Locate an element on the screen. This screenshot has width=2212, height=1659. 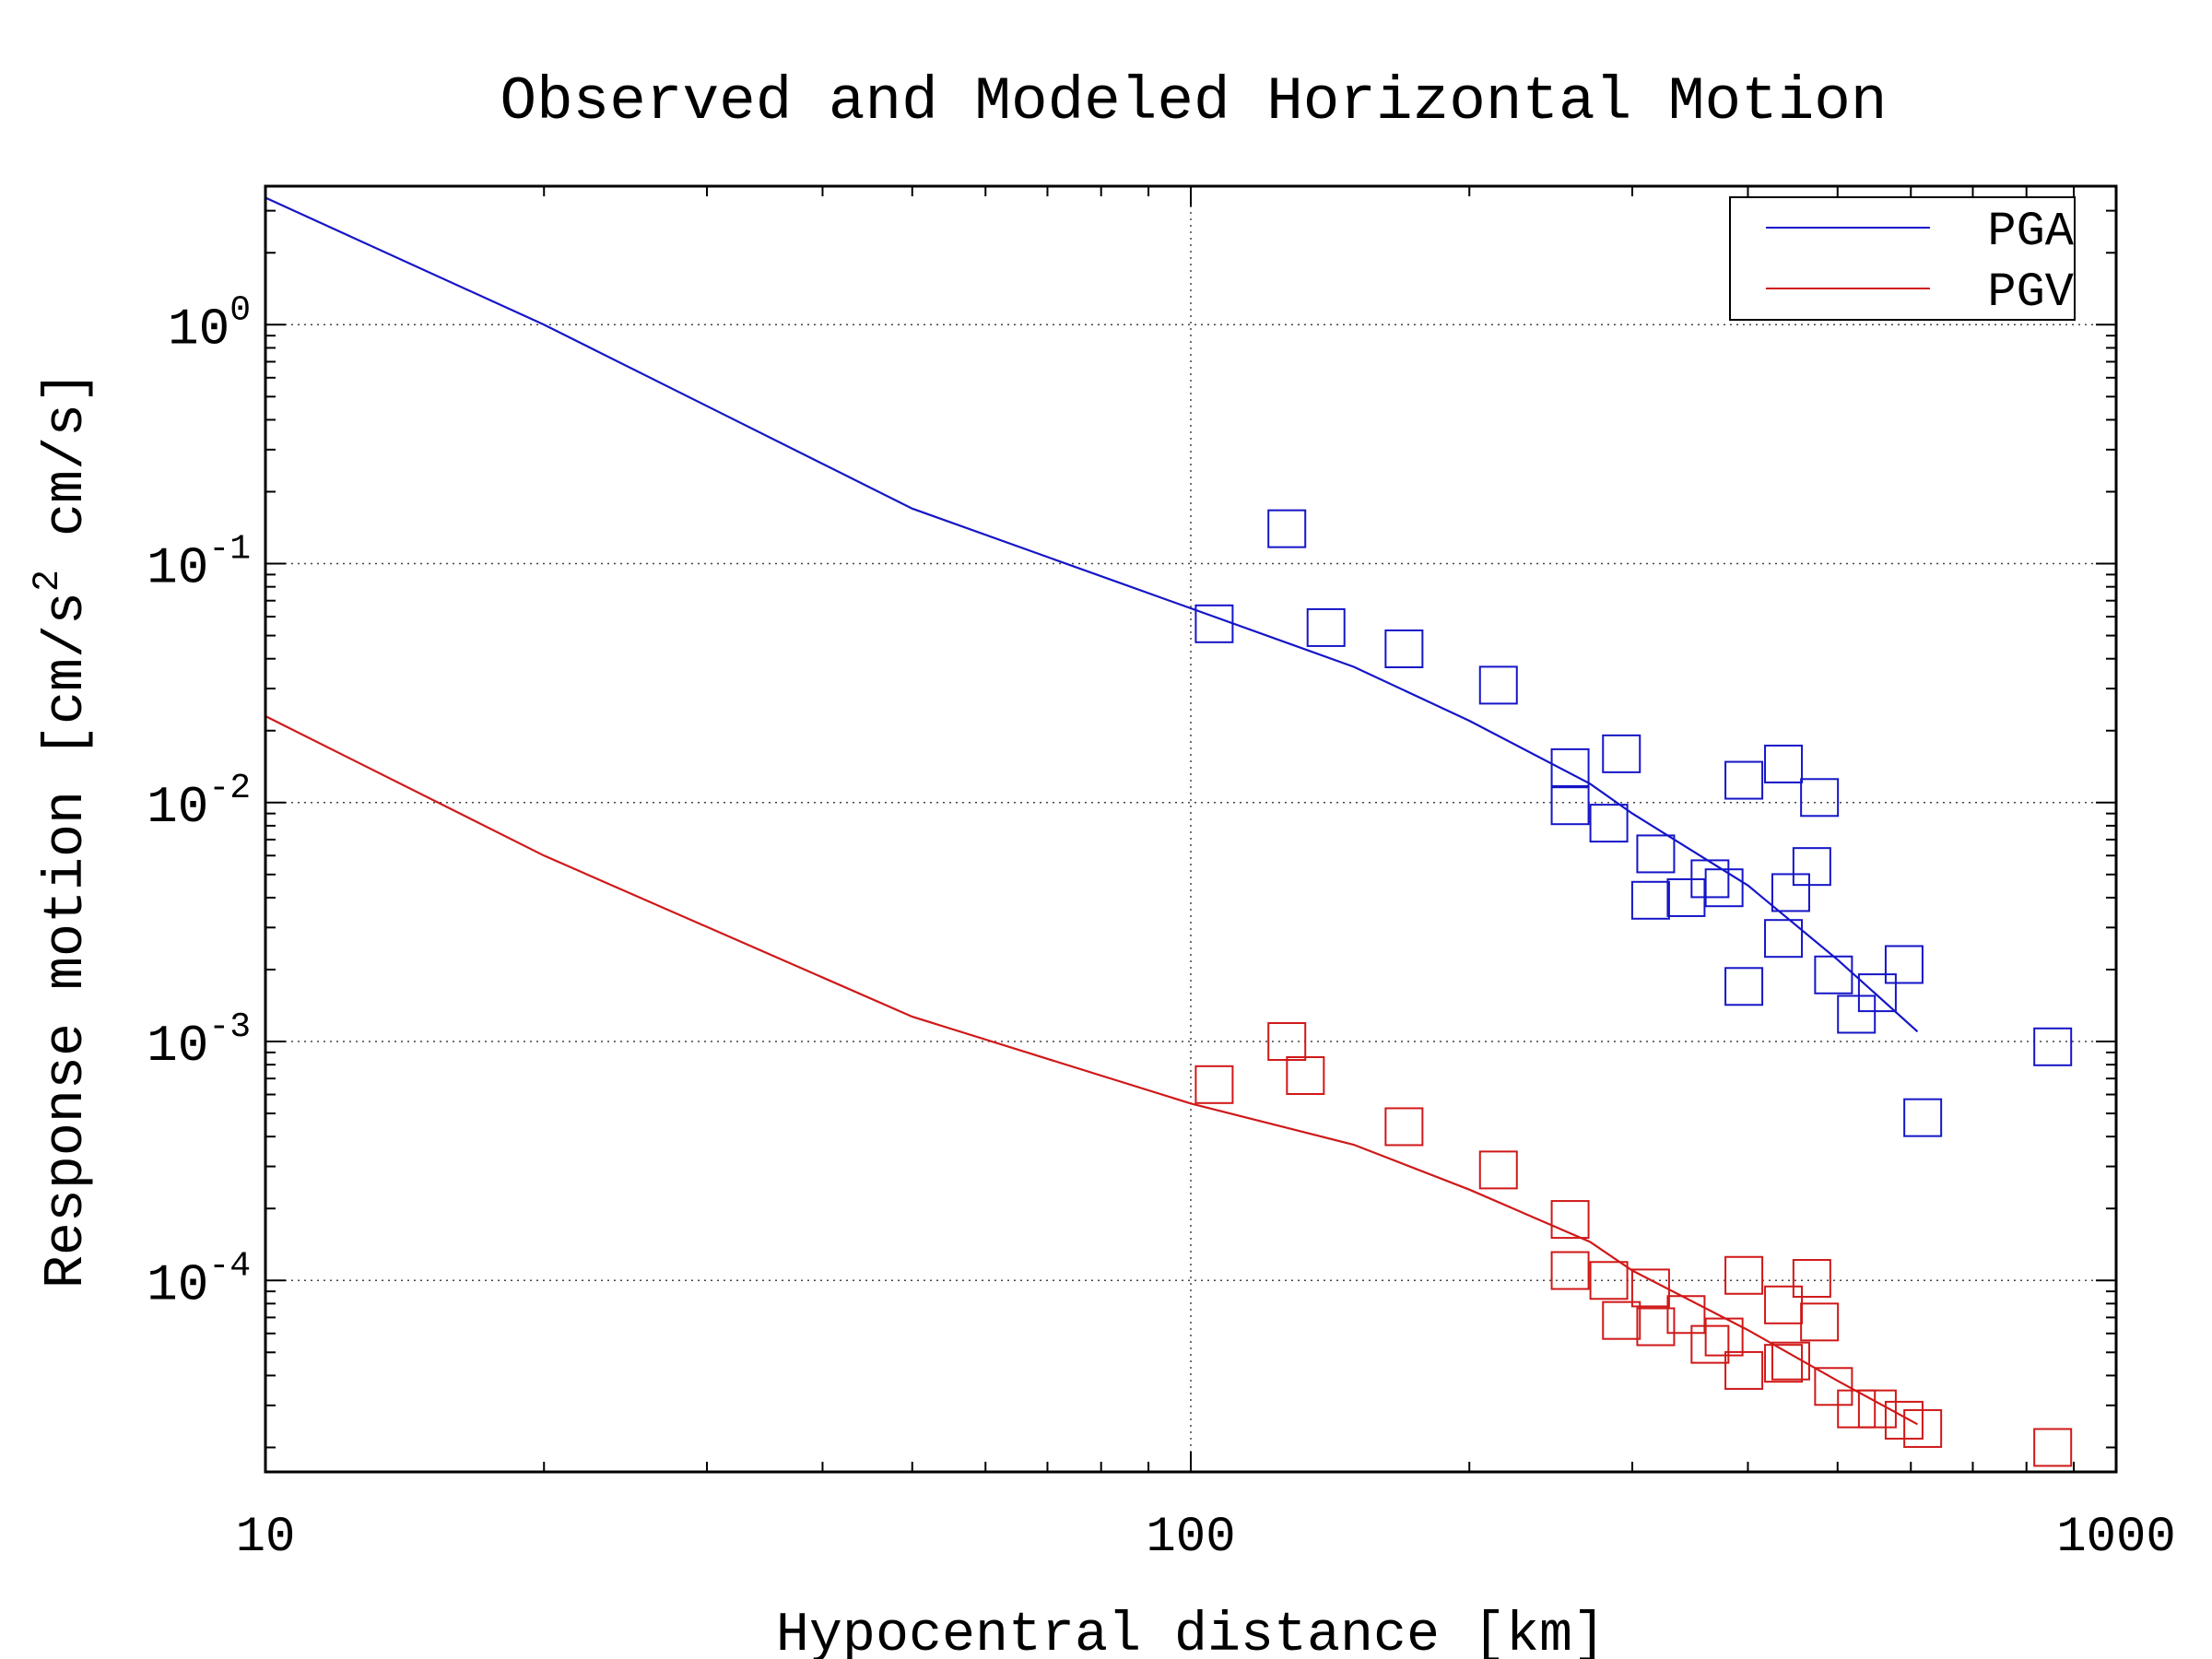
y-tick-label: 10⁻¹ is located at coordinates (199, 564).